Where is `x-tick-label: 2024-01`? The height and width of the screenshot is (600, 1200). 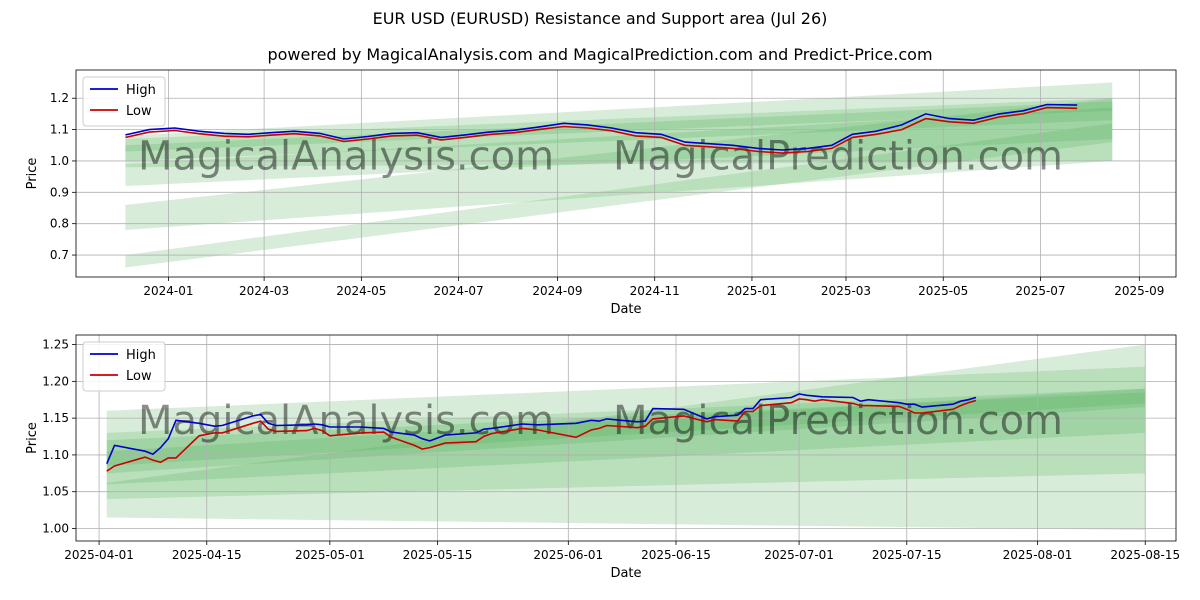
x-tick-label: 2024-01 is located at coordinates (168, 291).